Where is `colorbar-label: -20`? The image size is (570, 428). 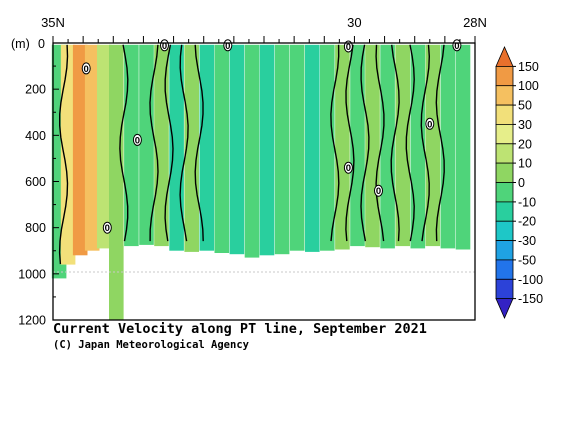
colorbar-label: -20 is located at coordinates (527, 222).